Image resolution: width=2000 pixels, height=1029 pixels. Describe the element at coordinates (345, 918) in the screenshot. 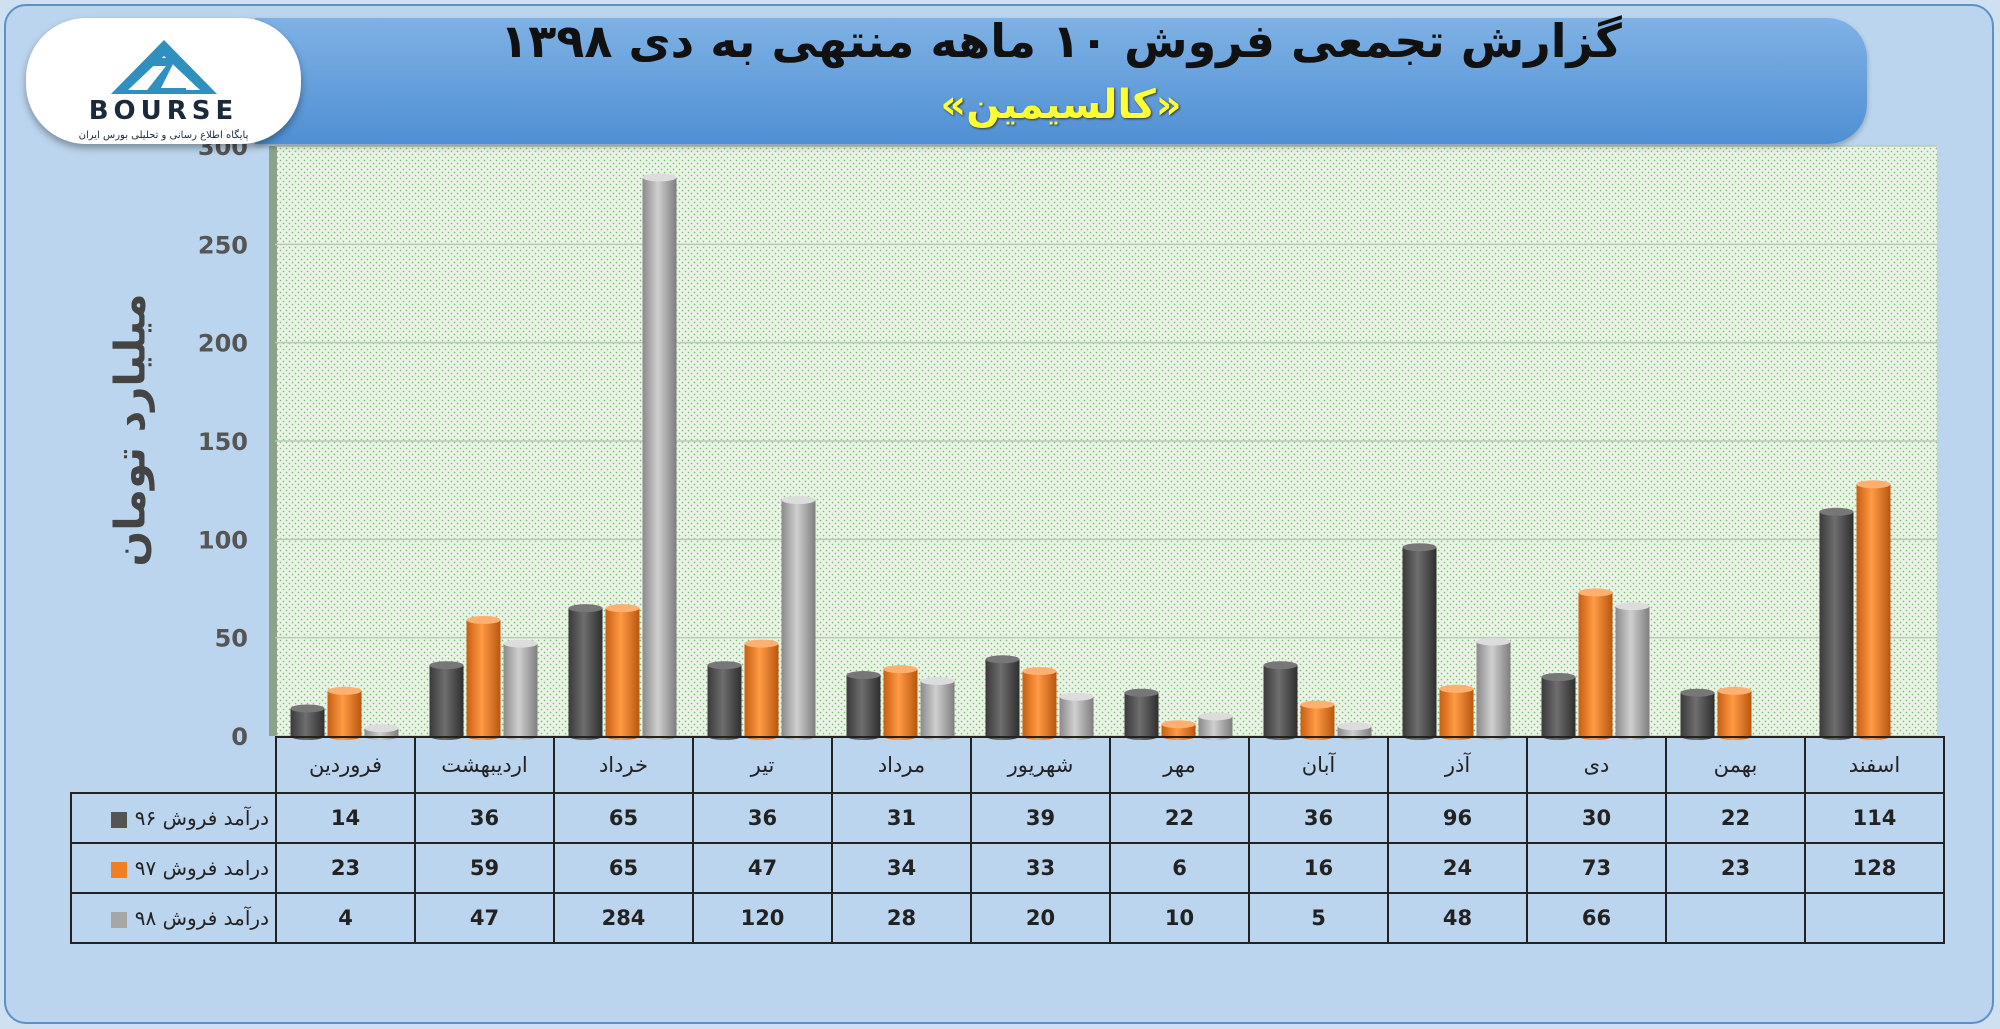

I see `table-cell: 4` at that location.